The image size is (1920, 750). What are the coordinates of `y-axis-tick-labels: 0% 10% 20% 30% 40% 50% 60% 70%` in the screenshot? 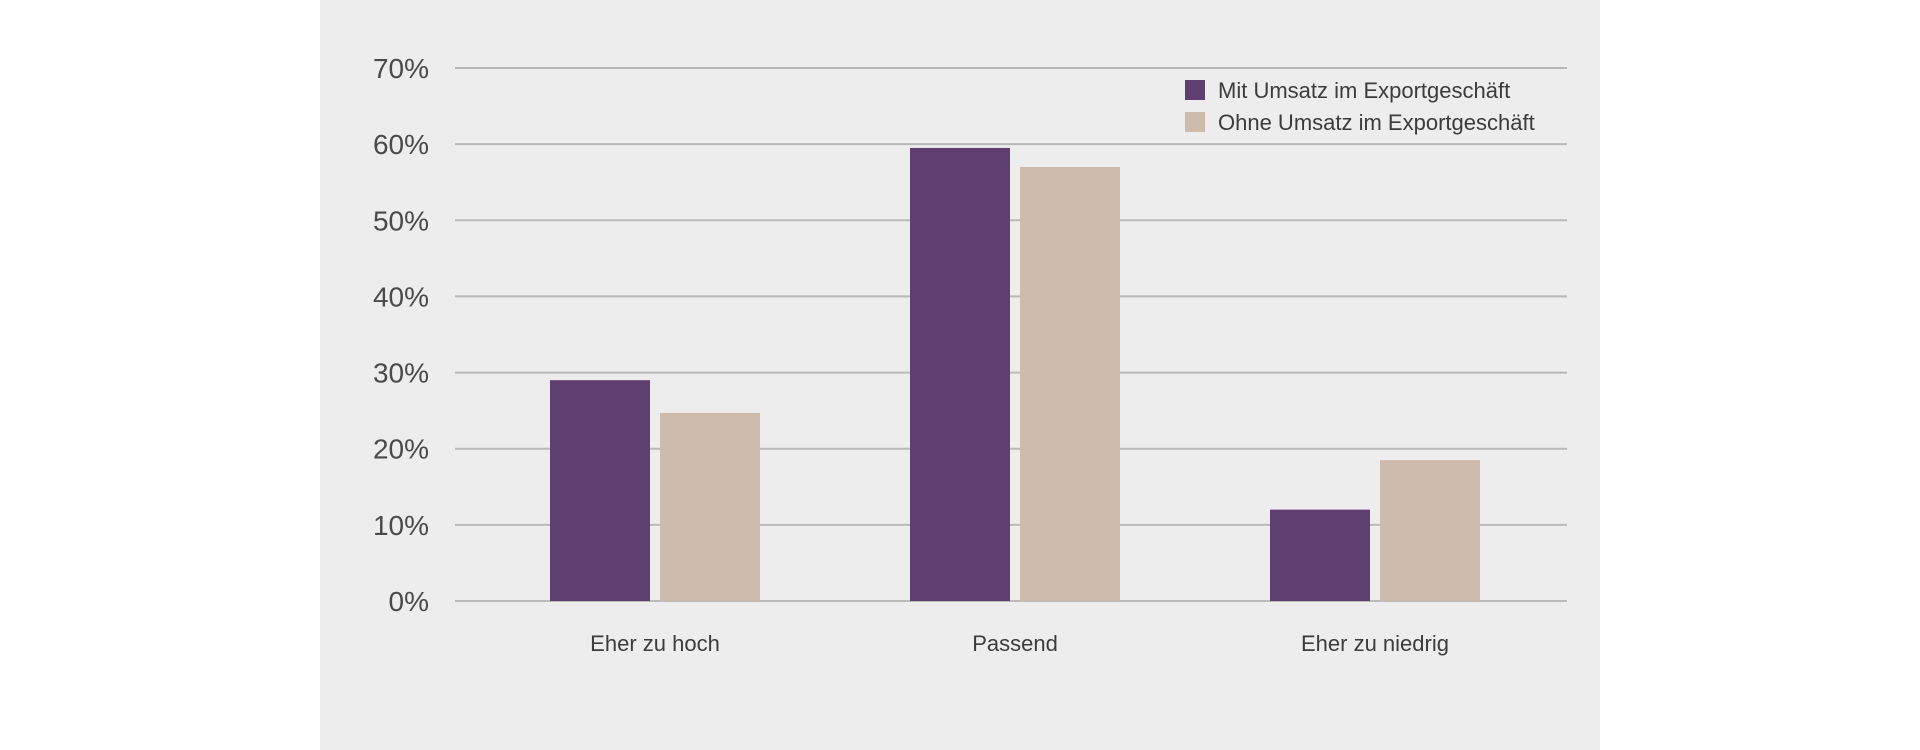 It's located at (401, 335).